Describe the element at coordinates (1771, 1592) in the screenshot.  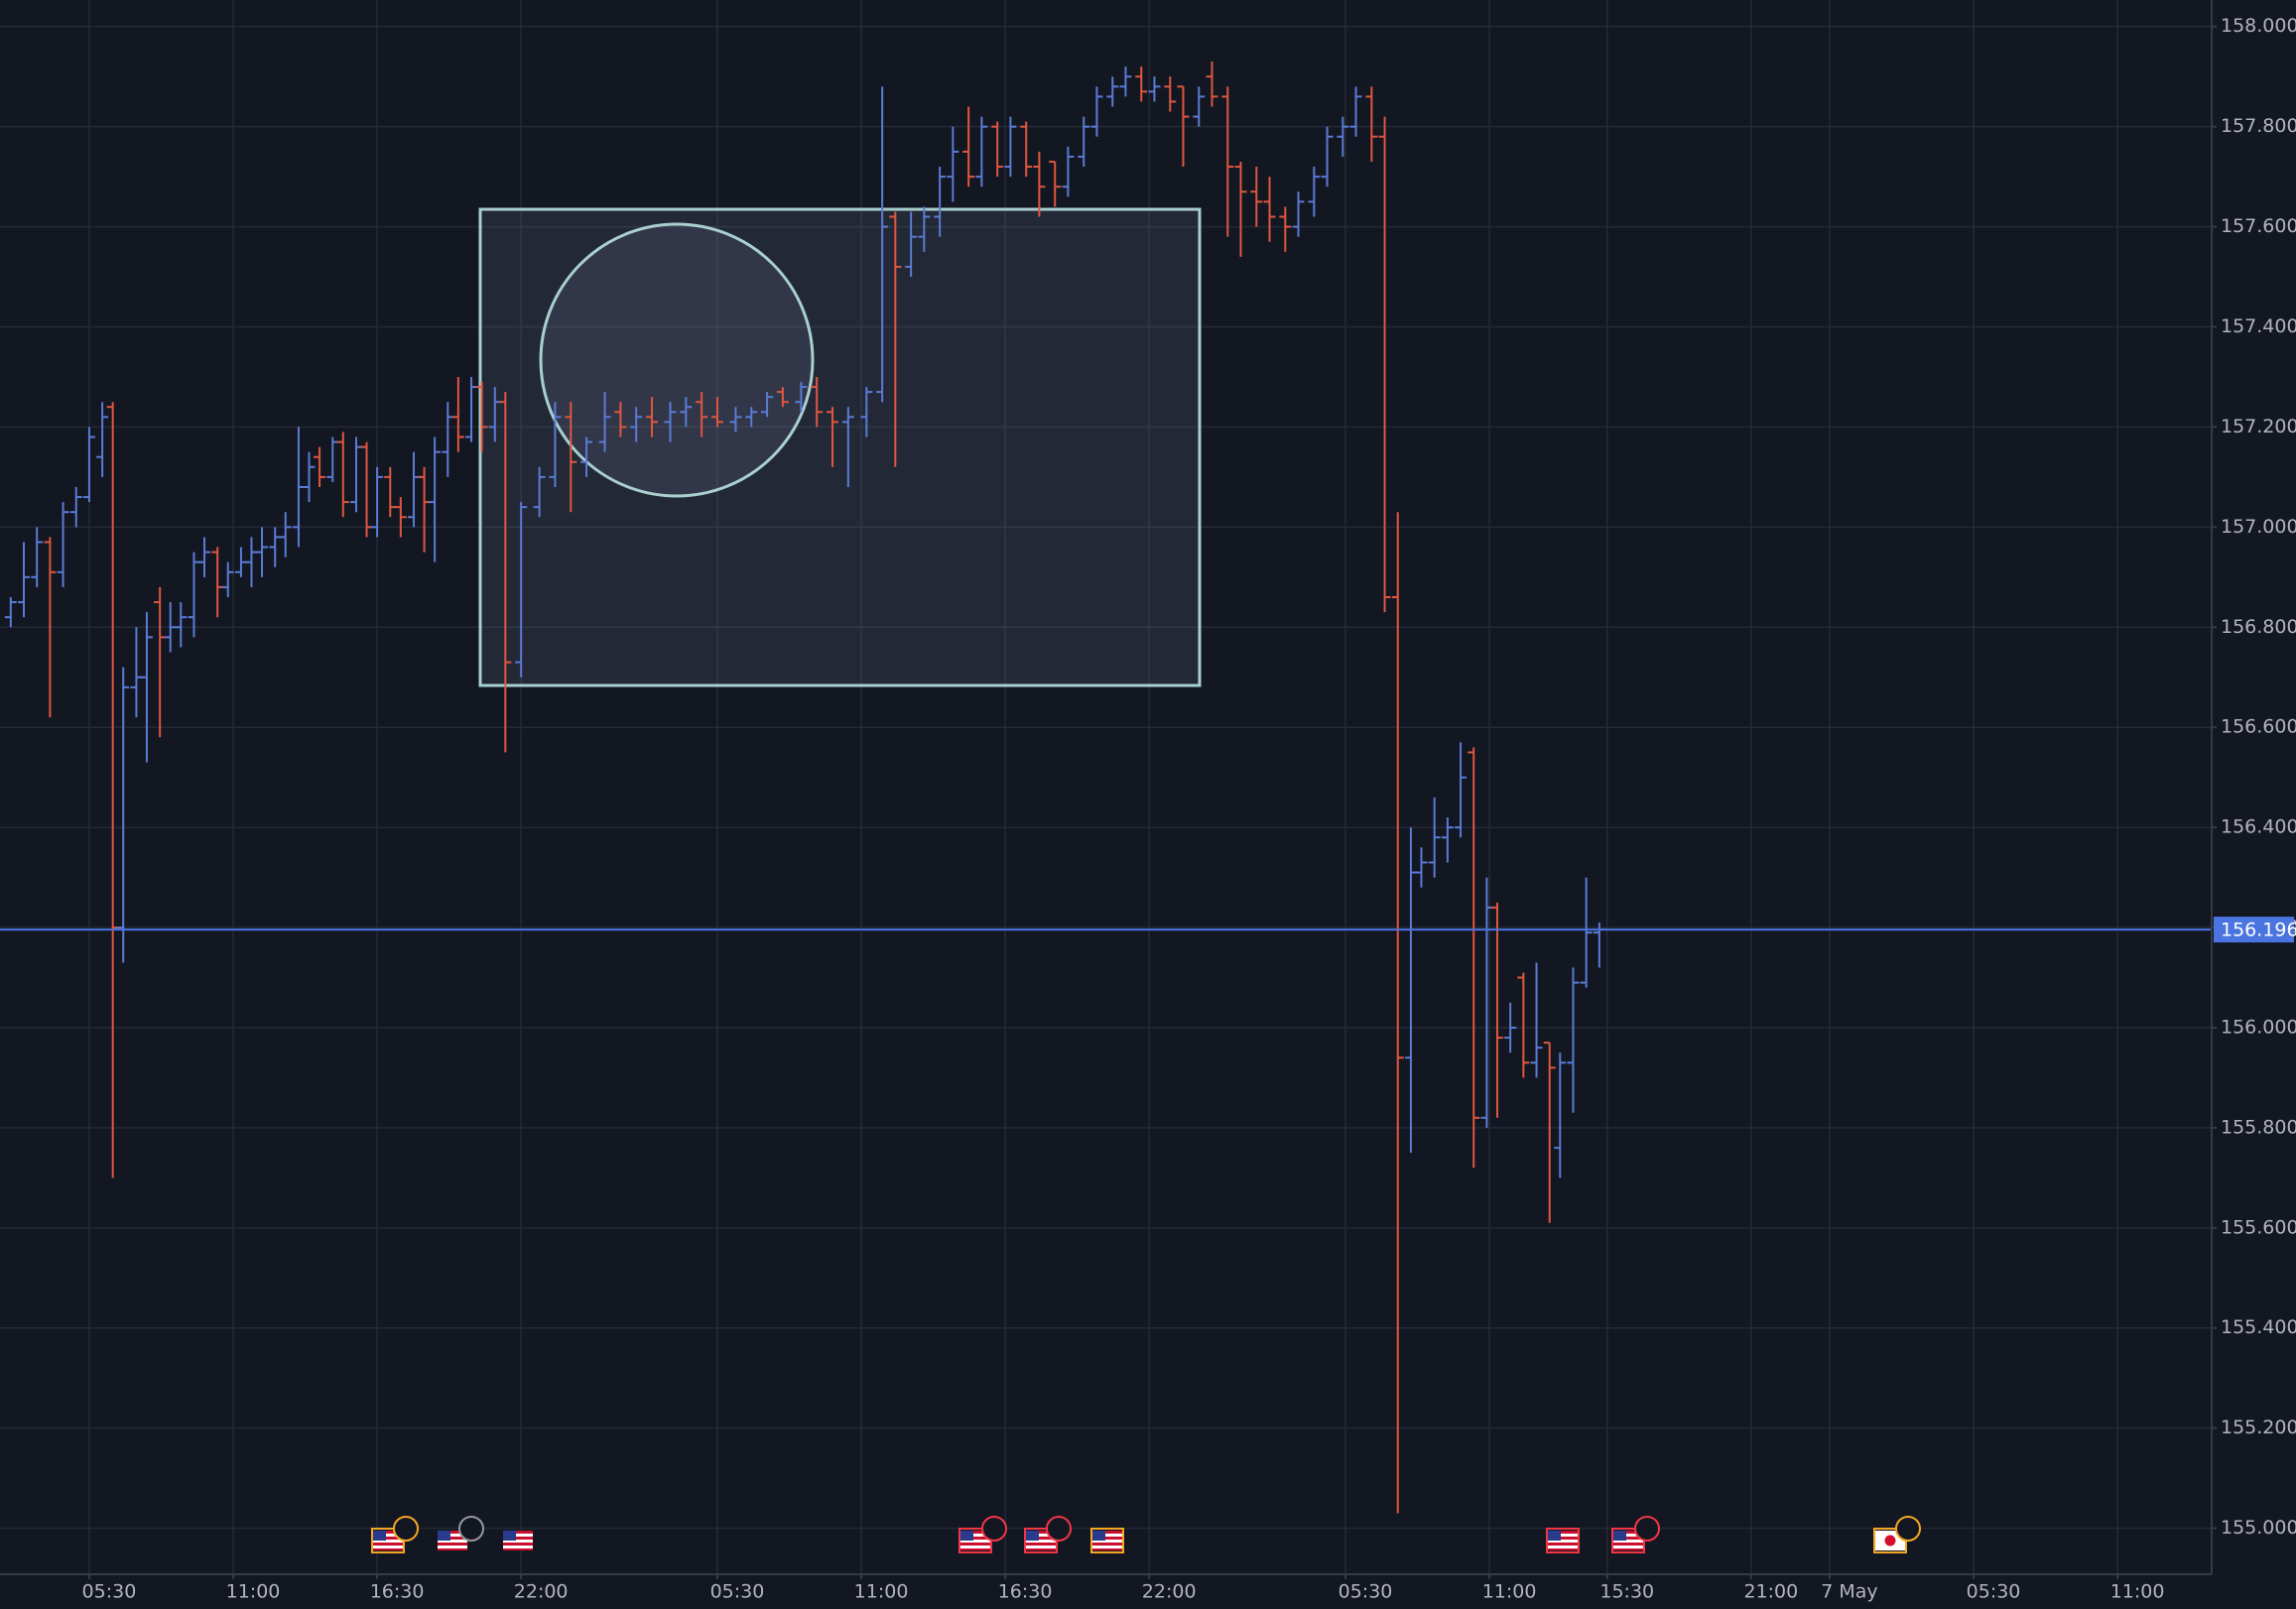
I see `x-tick-label: 21:00` at that location.